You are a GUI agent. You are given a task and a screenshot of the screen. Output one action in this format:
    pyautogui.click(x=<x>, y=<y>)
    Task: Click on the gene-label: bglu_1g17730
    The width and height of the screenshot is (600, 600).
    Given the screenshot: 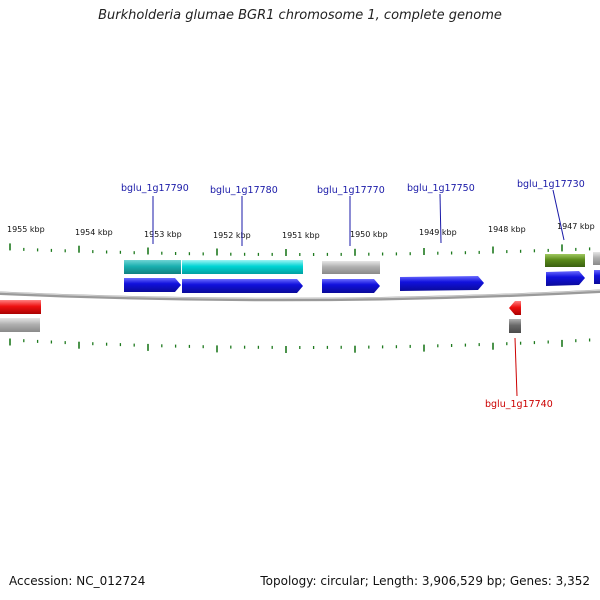 What is the action you would take?
    pyautogui.click(x=551, y=184)
    